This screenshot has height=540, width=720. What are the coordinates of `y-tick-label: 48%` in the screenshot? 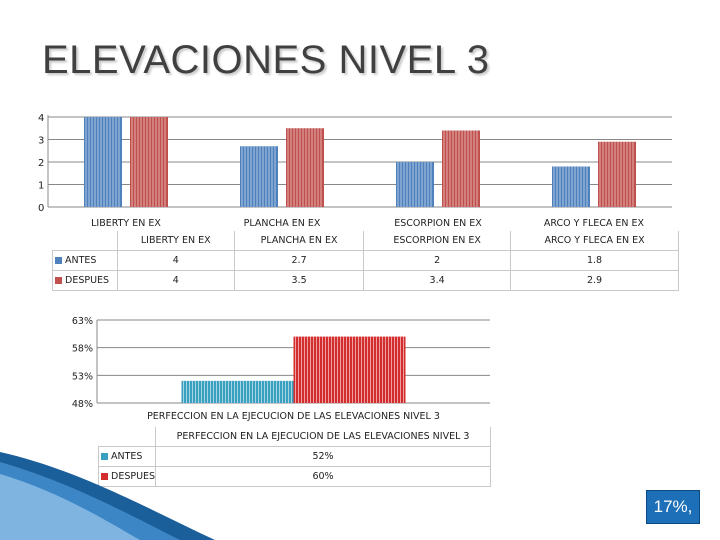 It's located at (82, 404).